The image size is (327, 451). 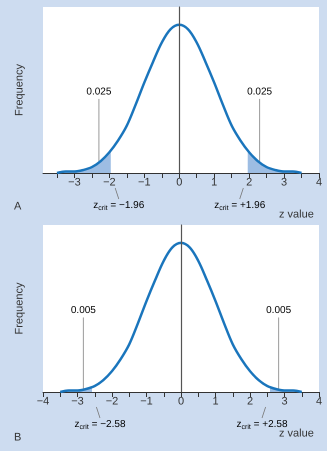 What do you see at coordinates (18, 438) in the screenshot?
I see `text: B` at bounding box center [18, 438].